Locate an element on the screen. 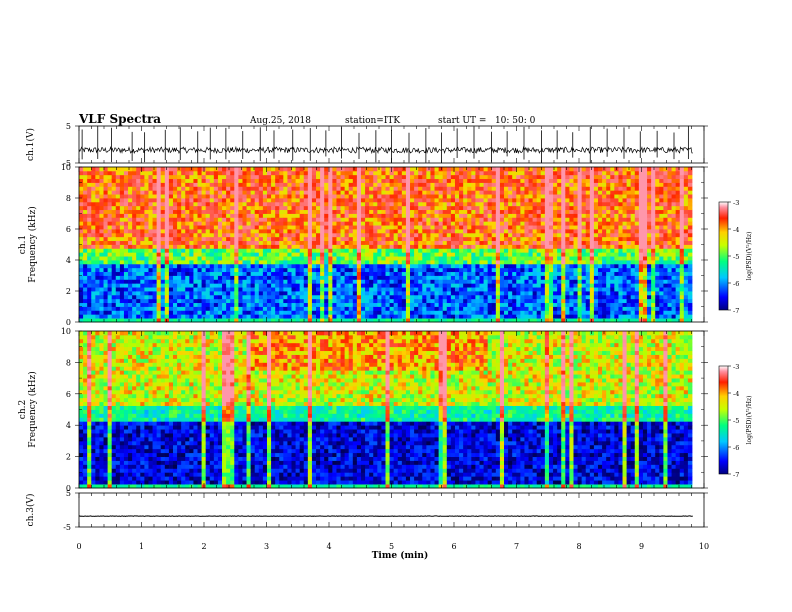  ch2-colorbar: -3 -4 -5 -6 -7 log(PSD)(V²/Hz) is located at coordinates (735, 421).